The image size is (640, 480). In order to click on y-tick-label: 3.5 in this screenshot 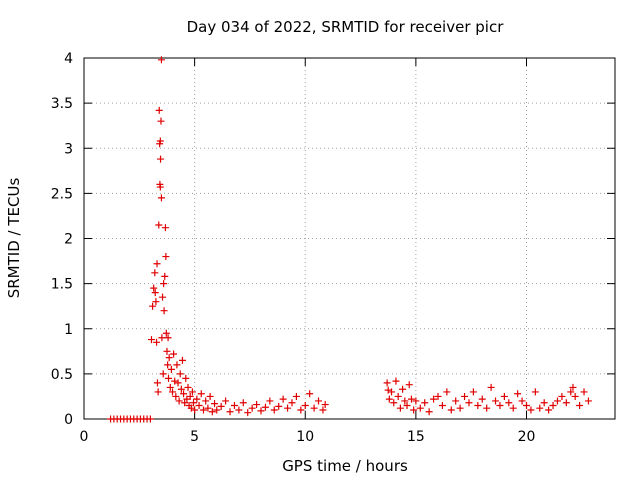, I will do `click(62, 104)`.